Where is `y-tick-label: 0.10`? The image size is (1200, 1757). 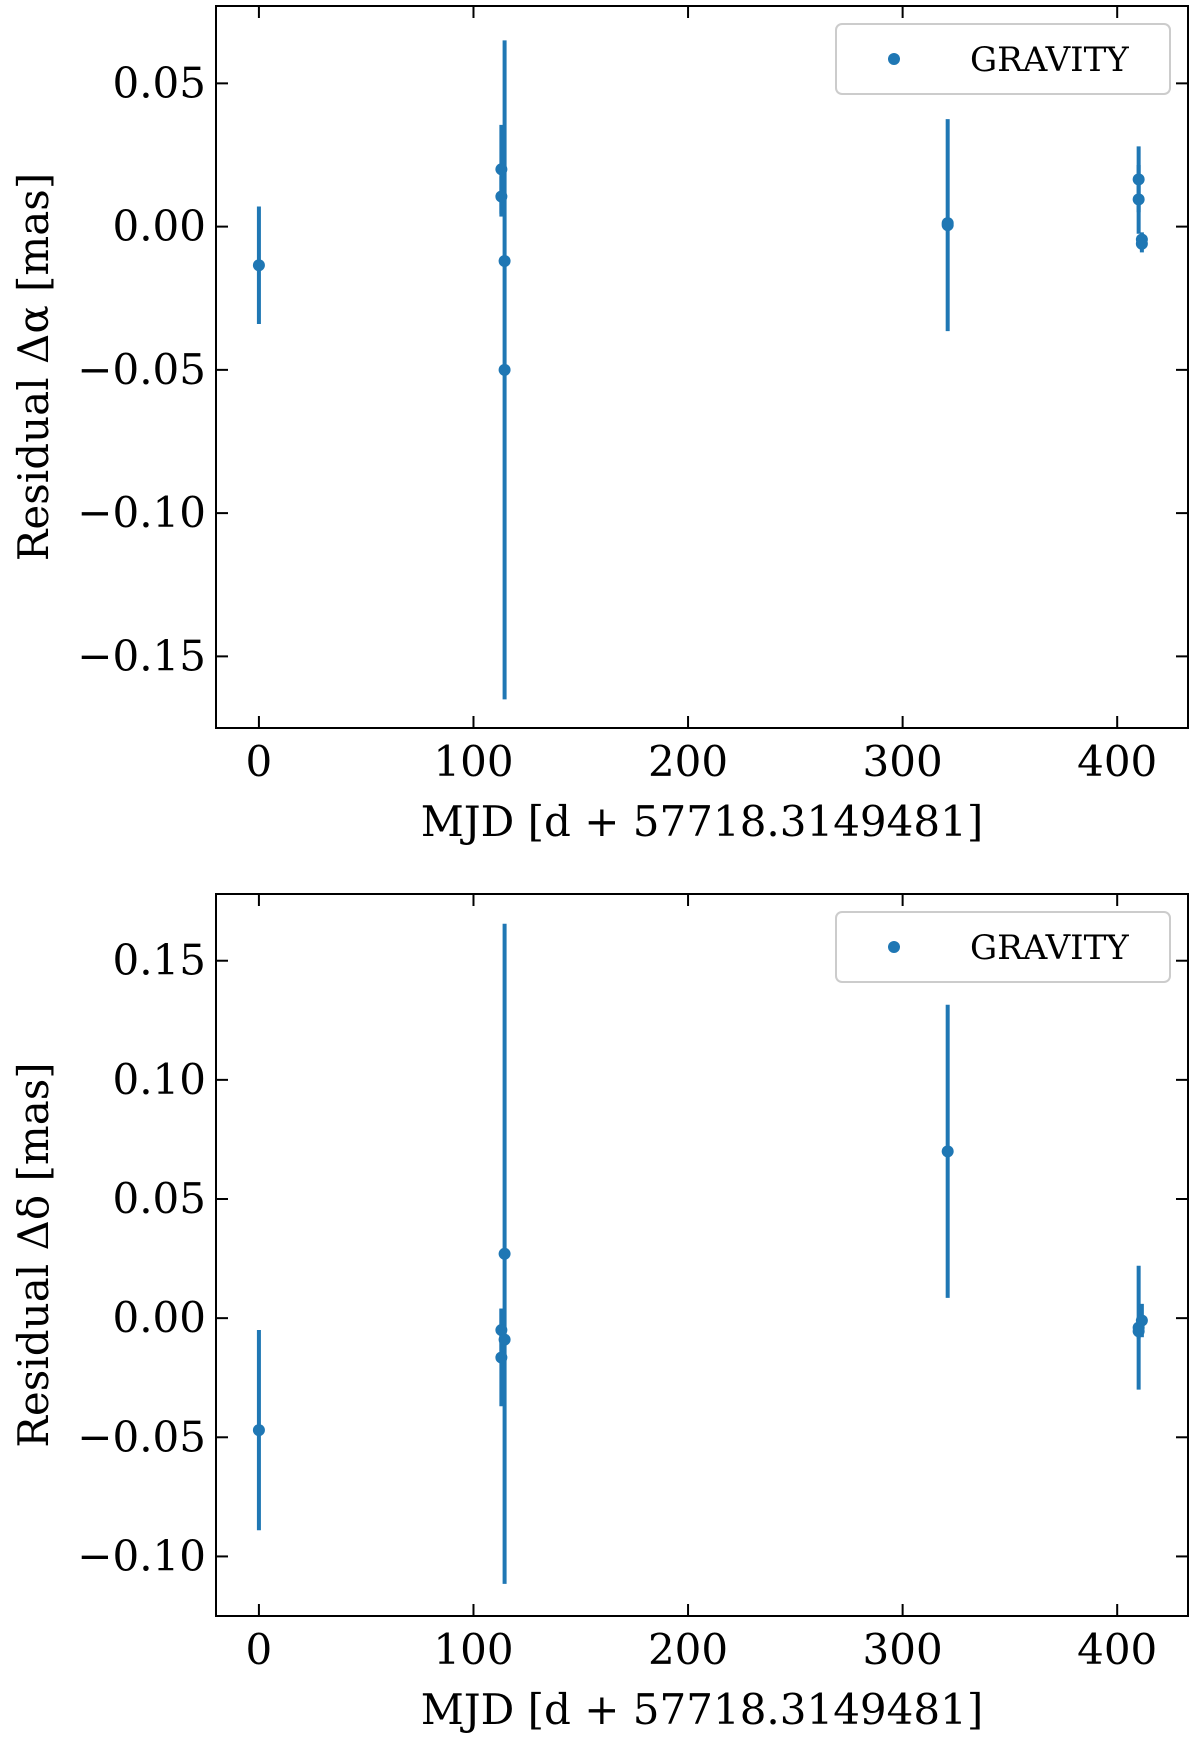
y-tick-label: 0.10 is located at coordinates (159, 1079).